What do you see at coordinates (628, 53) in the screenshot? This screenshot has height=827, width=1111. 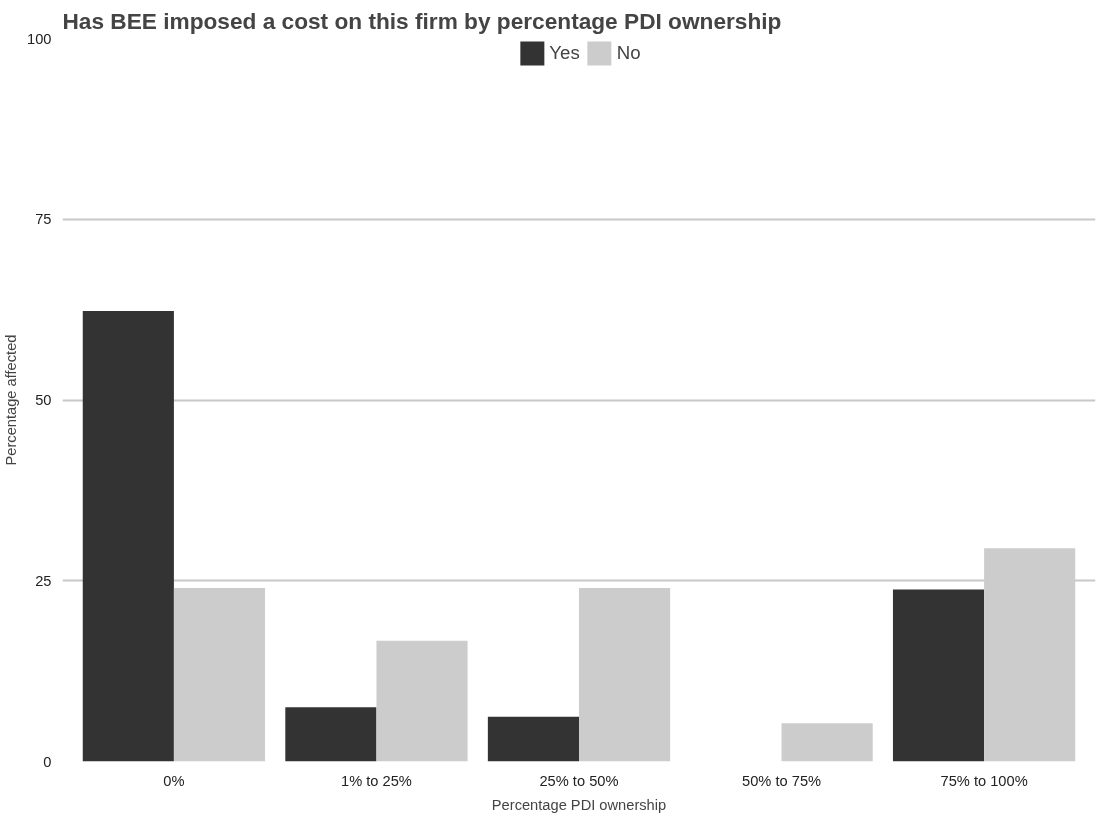 I see `legend-label: No` at bounding box center [628, 53].